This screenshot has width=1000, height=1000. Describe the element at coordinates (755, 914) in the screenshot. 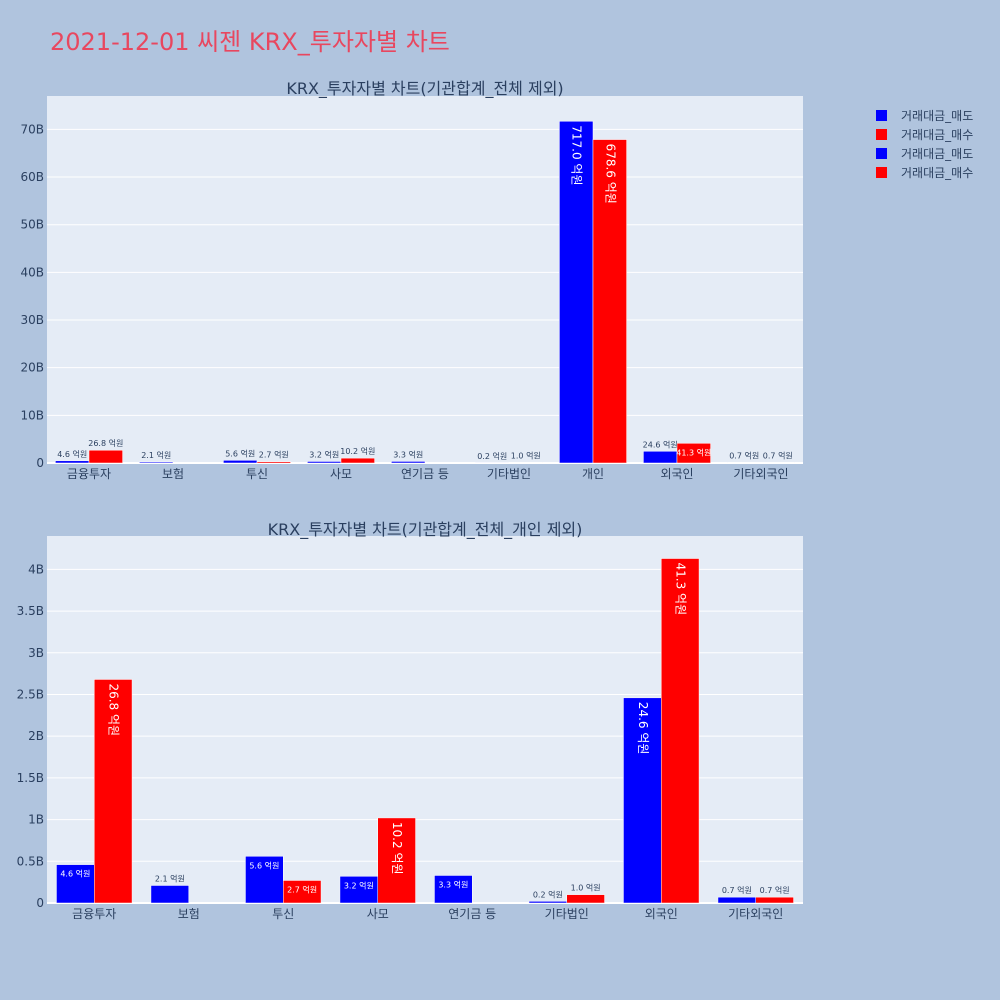

I see `x-tick-label: 기타외국인` at that location.